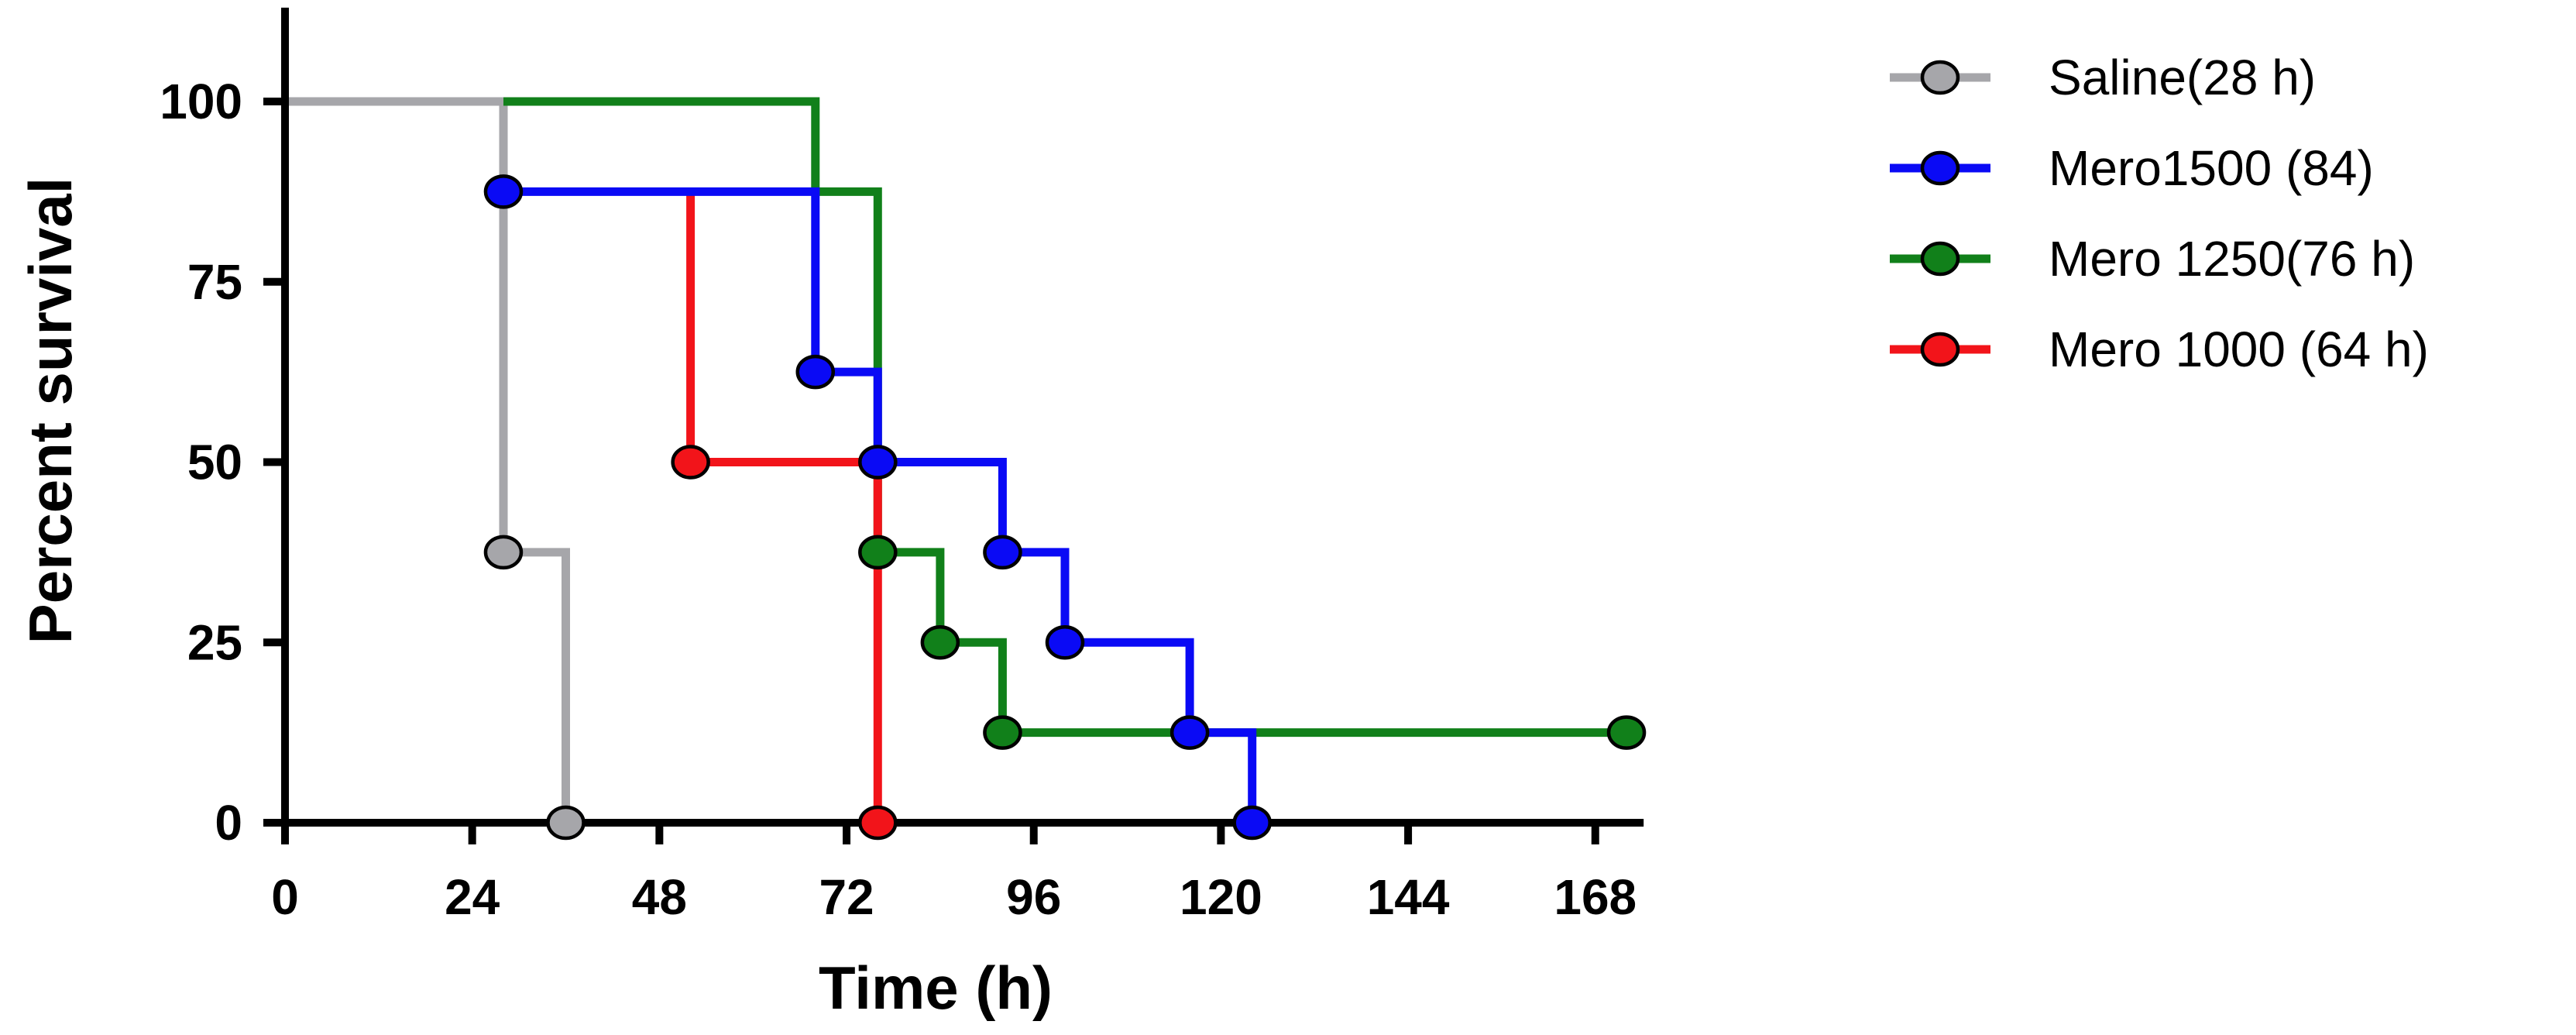 Image resolution: width=2576 pixels, height=1035 pixels. I want to click on y-tick-label: 0, so click(228, 823).